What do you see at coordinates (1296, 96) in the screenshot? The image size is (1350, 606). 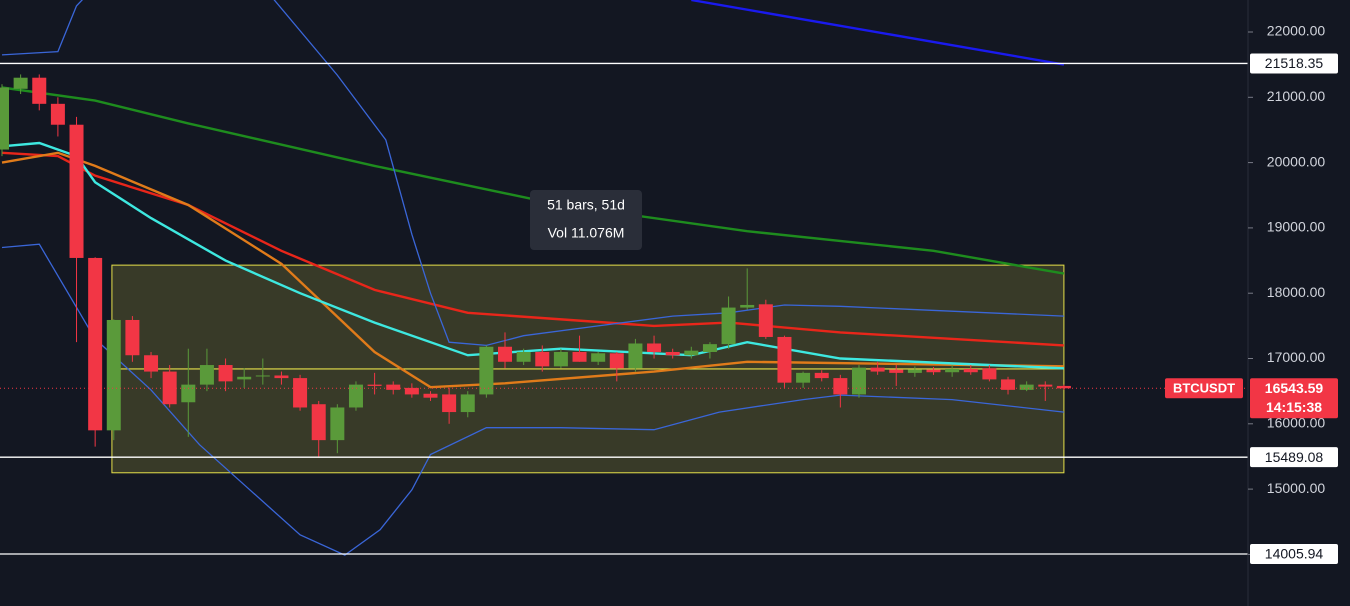 I see `y-tick-label: 21000.00` at bounding box center [1296, 96].